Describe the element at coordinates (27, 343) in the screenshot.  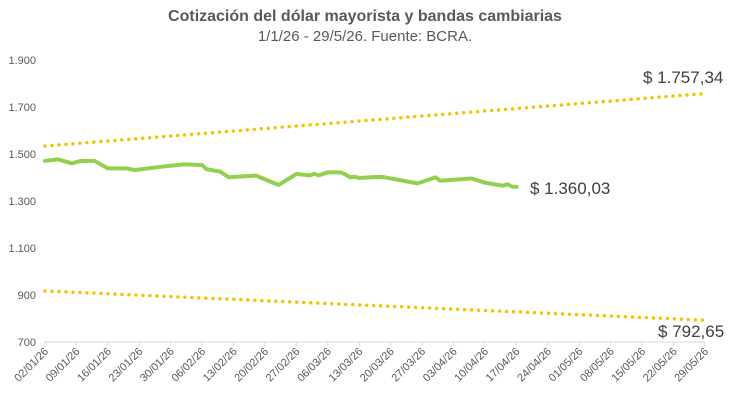
I see `y-tick-label: 700` at that location.